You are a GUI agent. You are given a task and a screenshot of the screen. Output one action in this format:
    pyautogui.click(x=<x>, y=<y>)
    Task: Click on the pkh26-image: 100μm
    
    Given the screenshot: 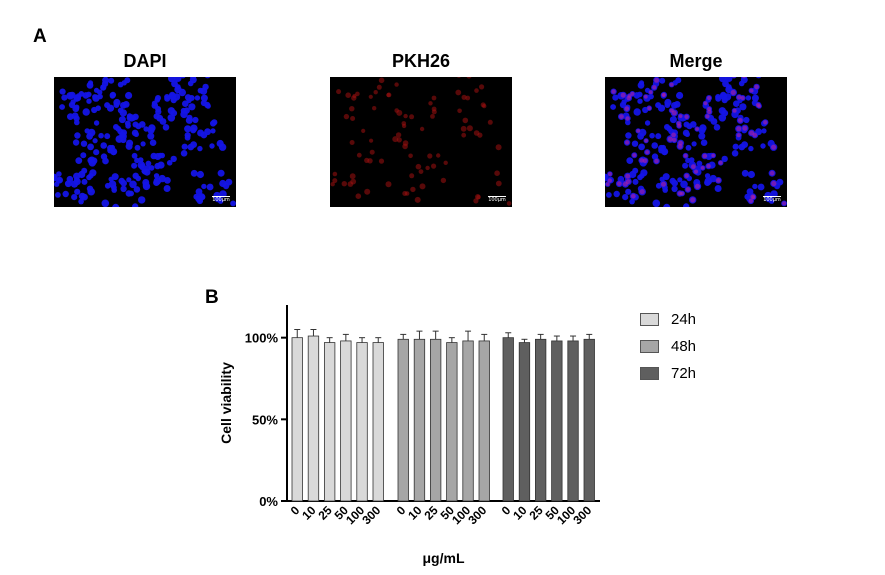 What is the action you would take?
    pyautogui.click(x=421, y=142)
    